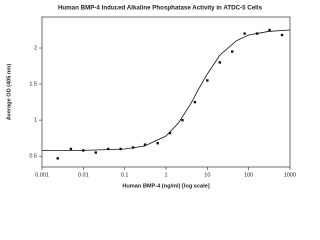 The height and width of the screenshot is (240, 320). I want to click on x-tick-label: 0.001, so click(42, 175).